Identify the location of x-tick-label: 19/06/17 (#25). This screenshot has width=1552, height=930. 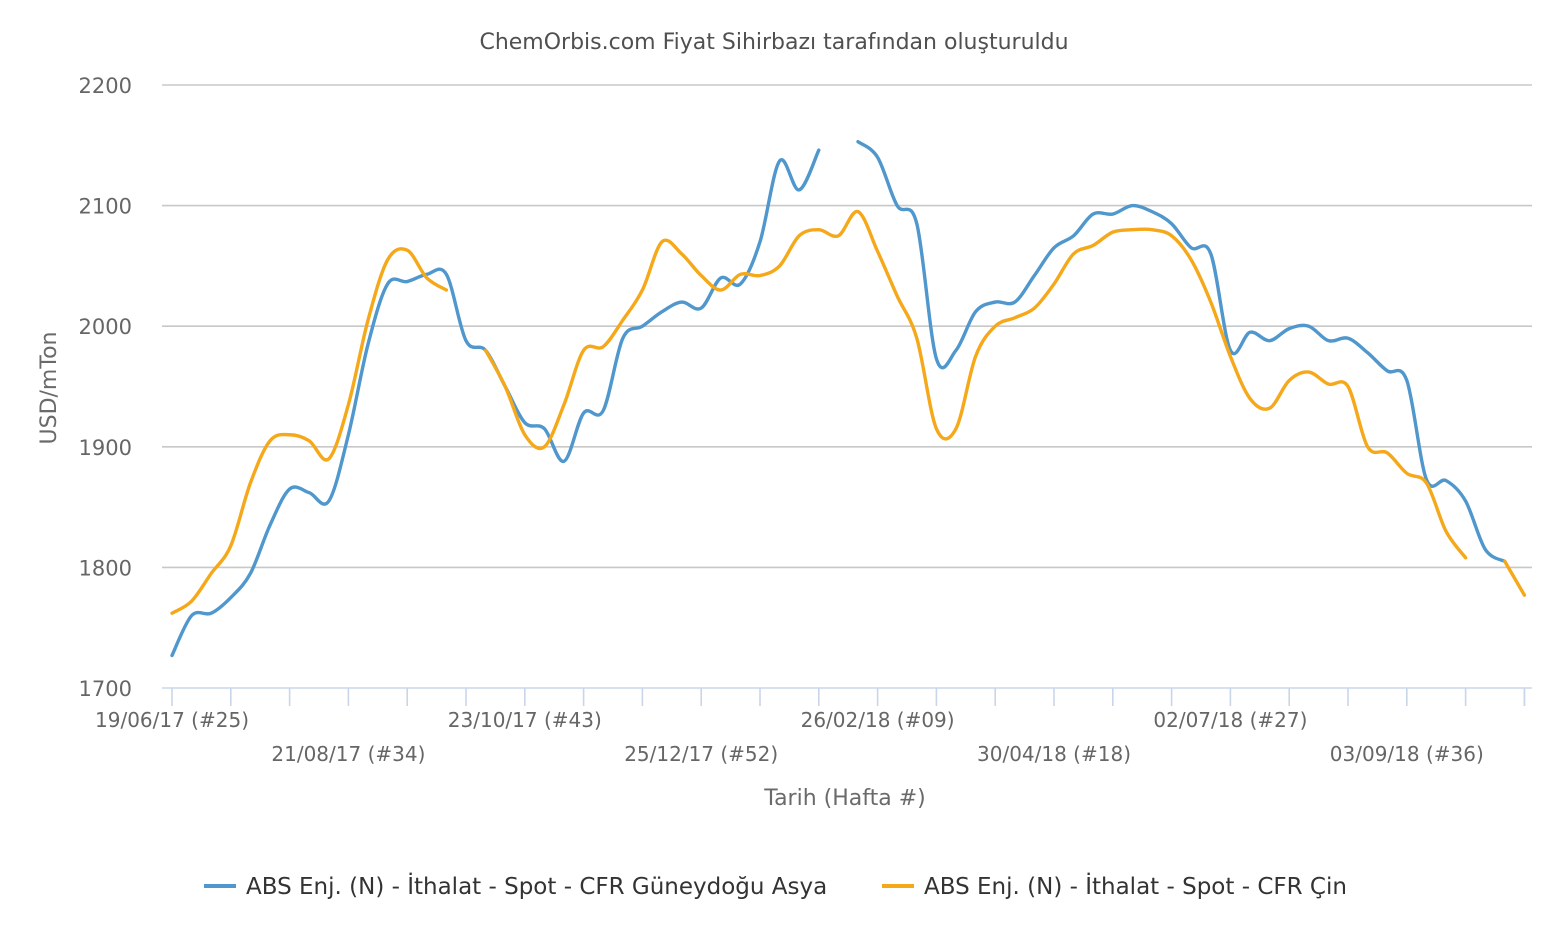
(172, 720).